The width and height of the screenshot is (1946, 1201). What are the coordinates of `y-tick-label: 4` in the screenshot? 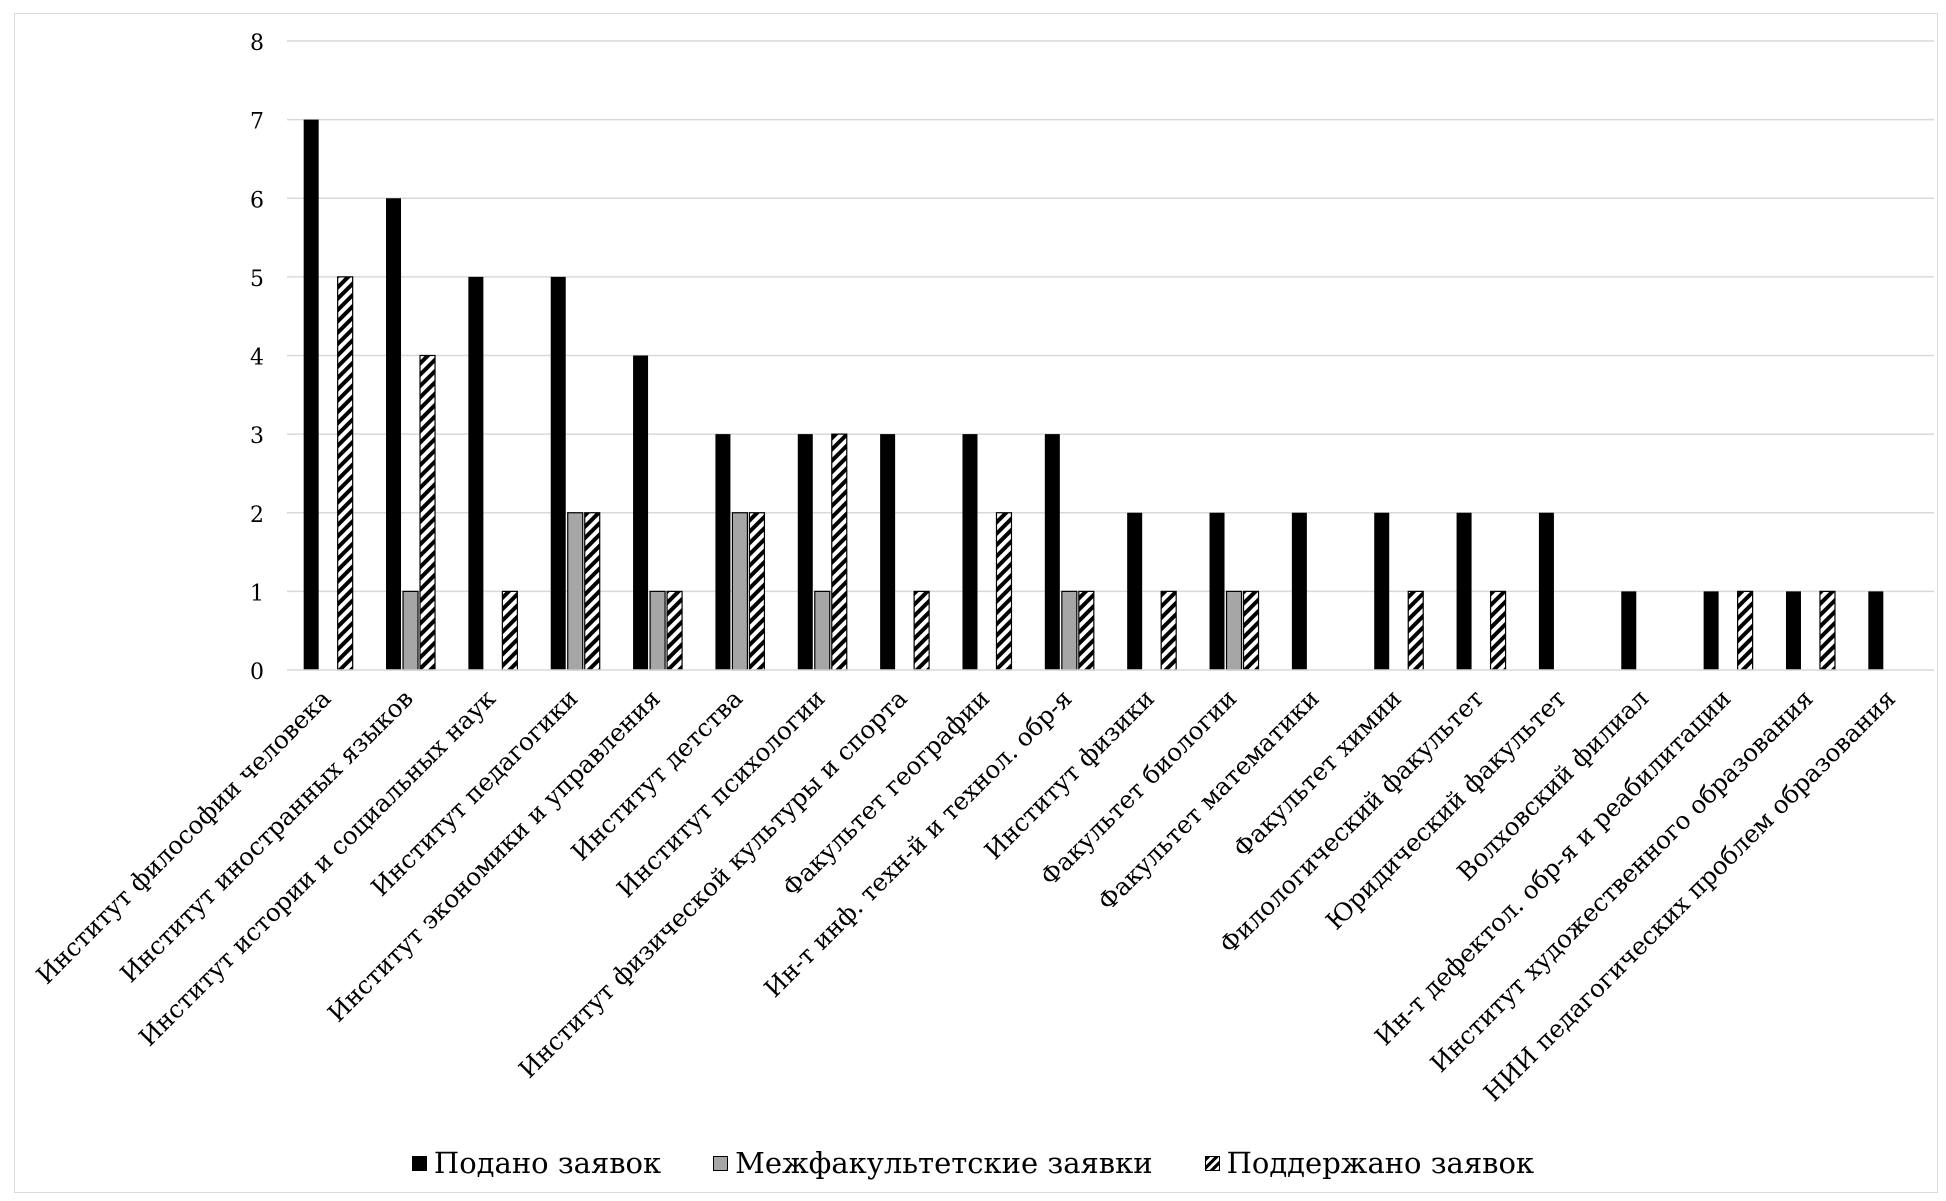 It's located at (257, 358).